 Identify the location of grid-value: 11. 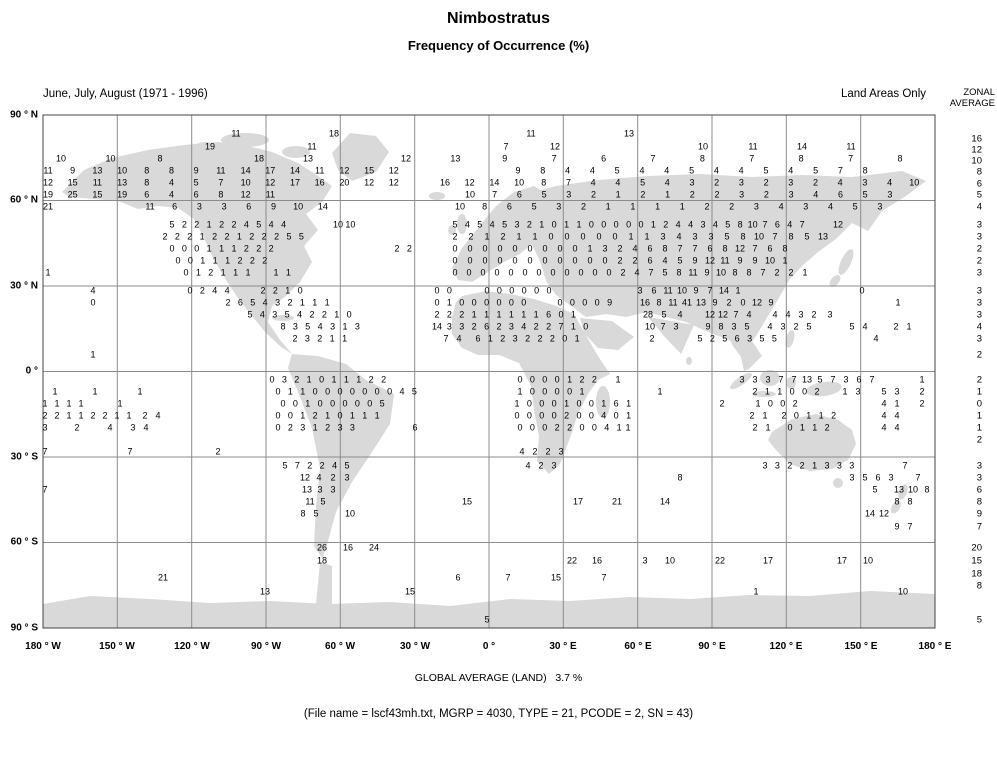
(531, 133).